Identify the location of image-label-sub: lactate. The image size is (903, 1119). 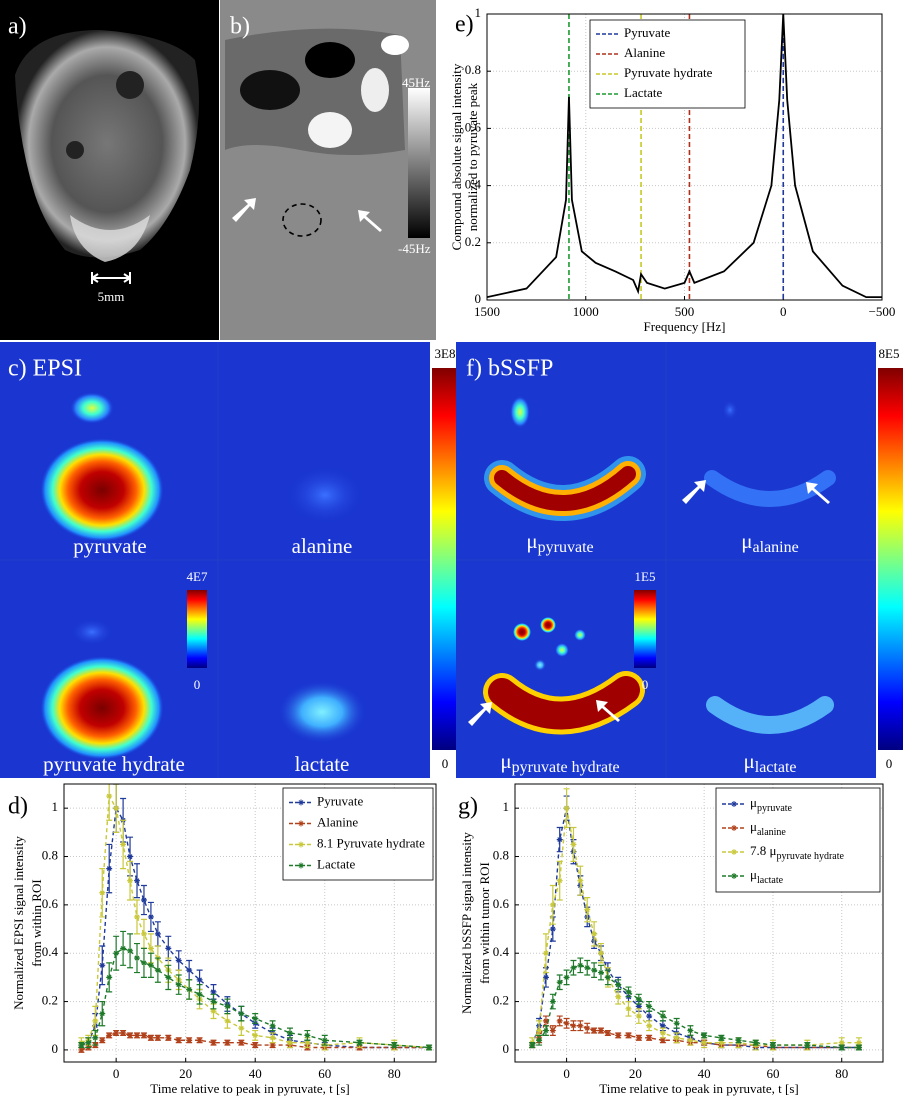
(776, 767).